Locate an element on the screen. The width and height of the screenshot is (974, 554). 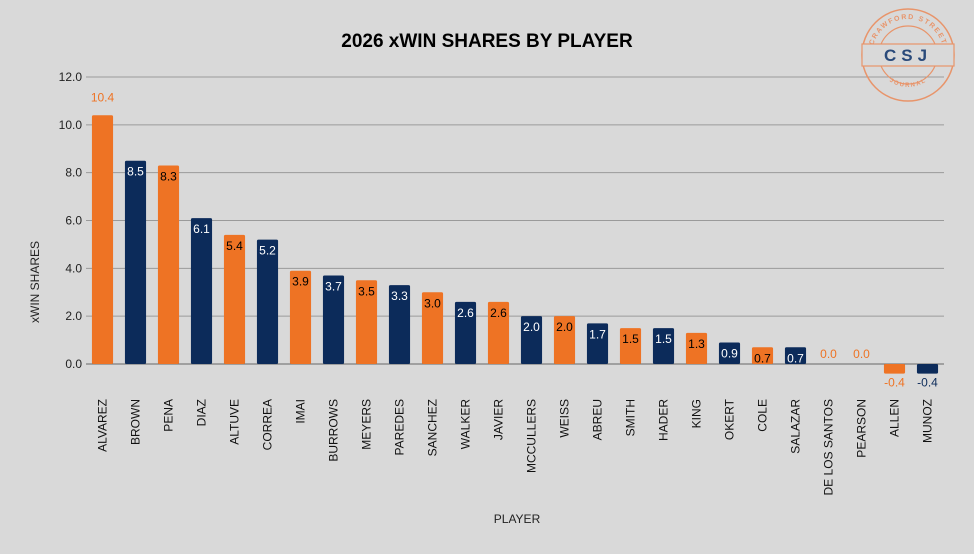
y-tick-label: 2.0 is located at coordinates (73, 316).